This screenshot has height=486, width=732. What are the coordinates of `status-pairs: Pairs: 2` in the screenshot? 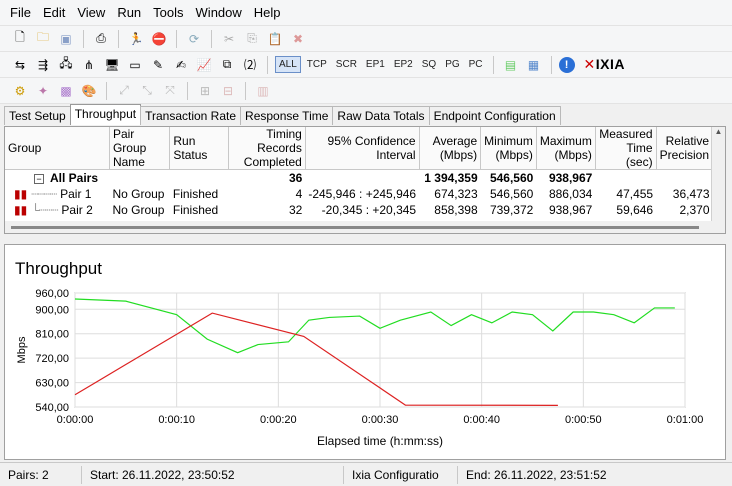 It's located at (41, 474).